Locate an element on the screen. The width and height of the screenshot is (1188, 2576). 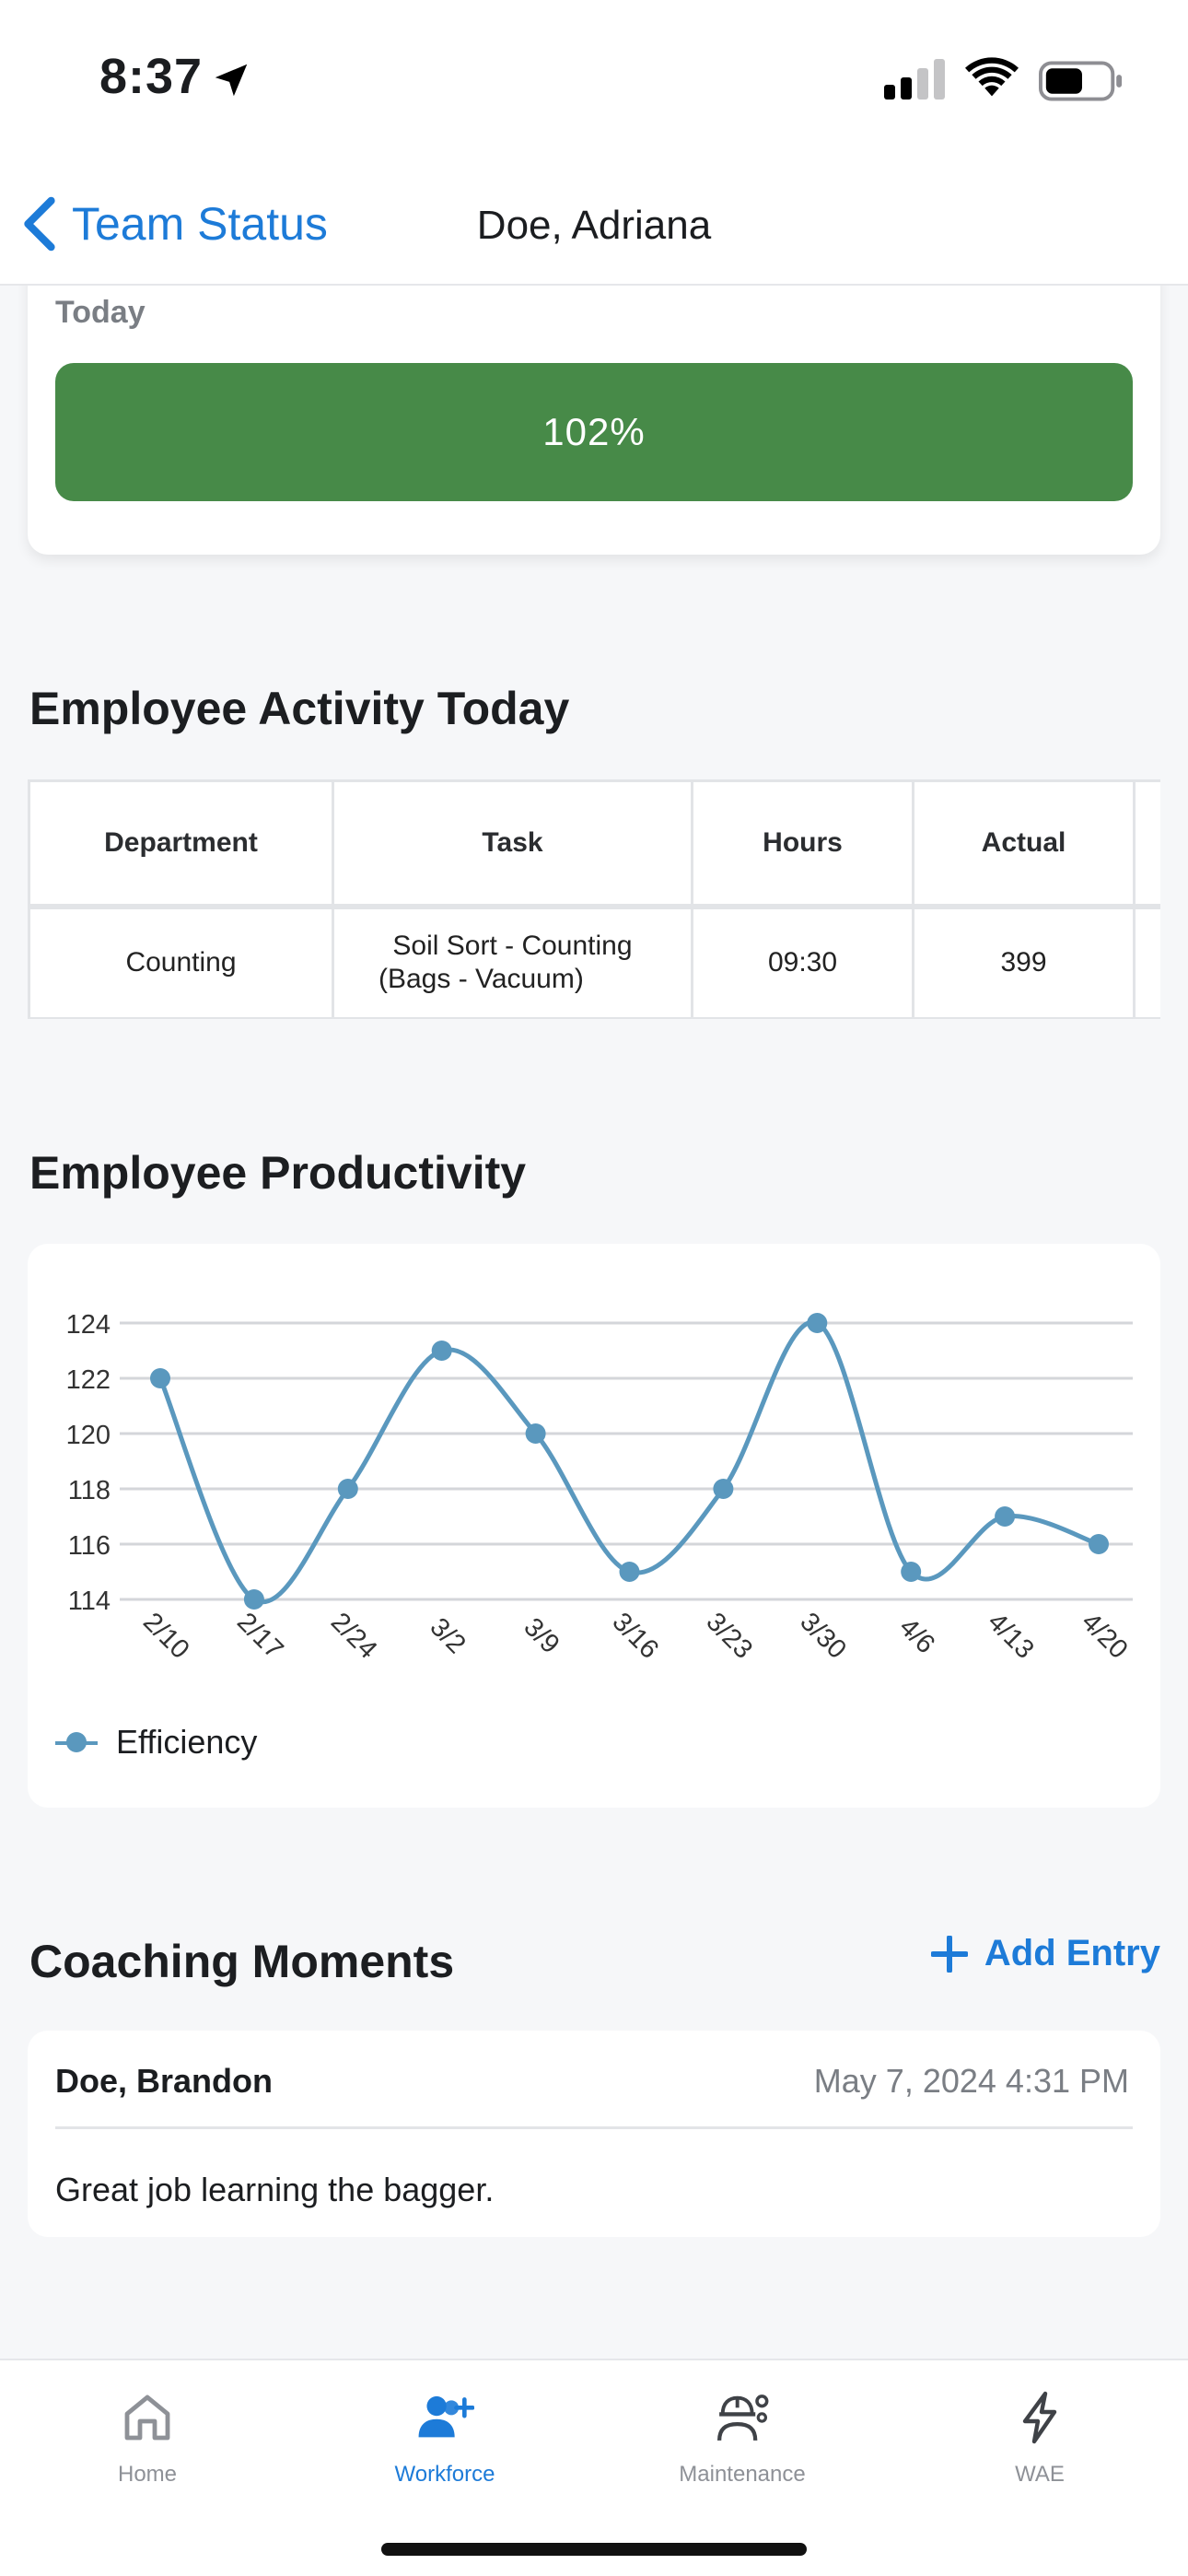
navigation-bar: Team Status Doe, Adriana is located at coordinates (594, 225).